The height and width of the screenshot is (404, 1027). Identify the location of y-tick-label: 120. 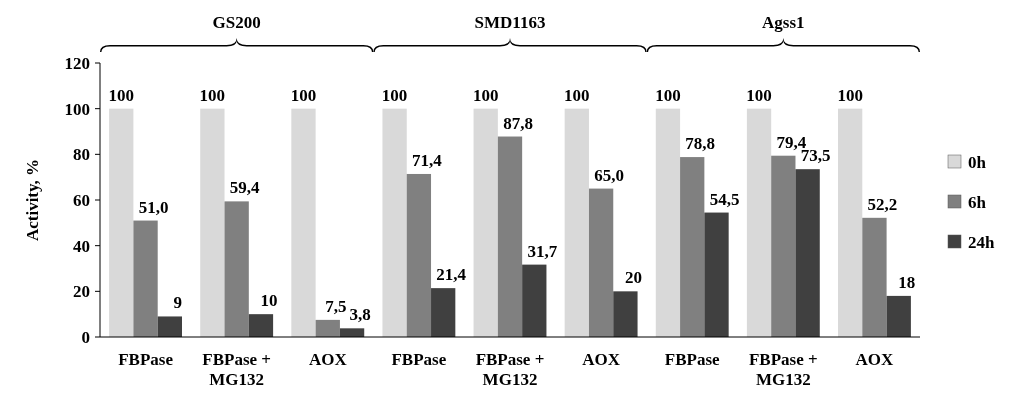
(77, 63).